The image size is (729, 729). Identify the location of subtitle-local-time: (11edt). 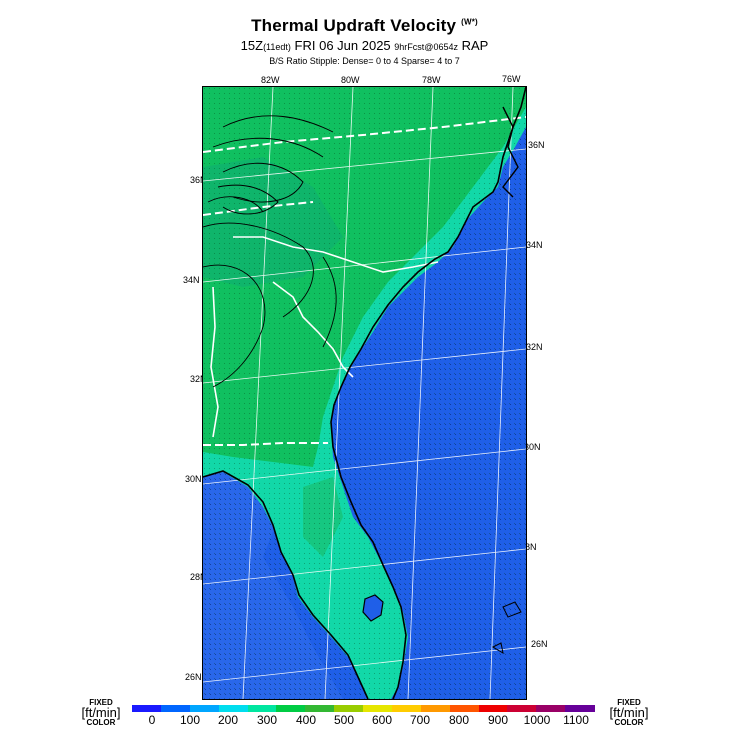
(277, 47).